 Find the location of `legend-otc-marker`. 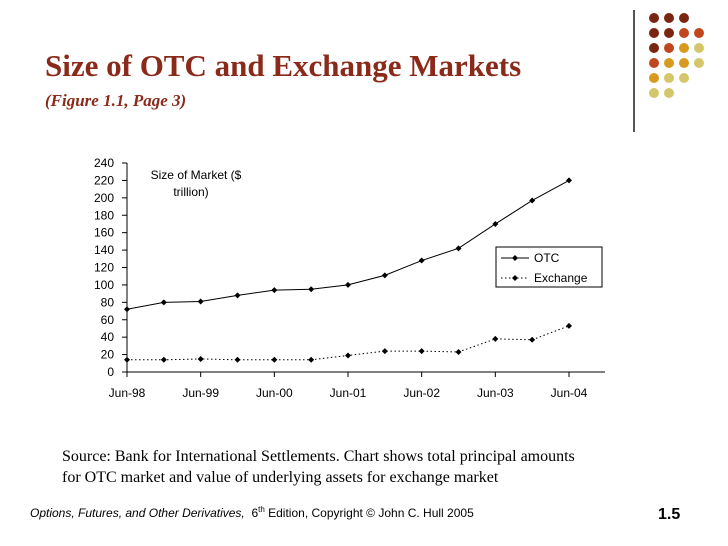

legend-otc-marker is located at coordinates (515, 258).